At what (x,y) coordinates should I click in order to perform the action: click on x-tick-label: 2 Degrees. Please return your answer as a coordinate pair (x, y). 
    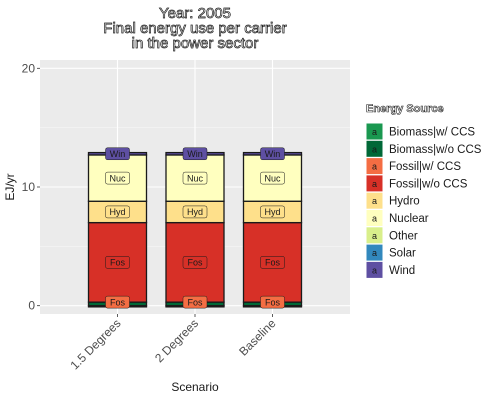
    Looking at the image, I should click on (176, 340).